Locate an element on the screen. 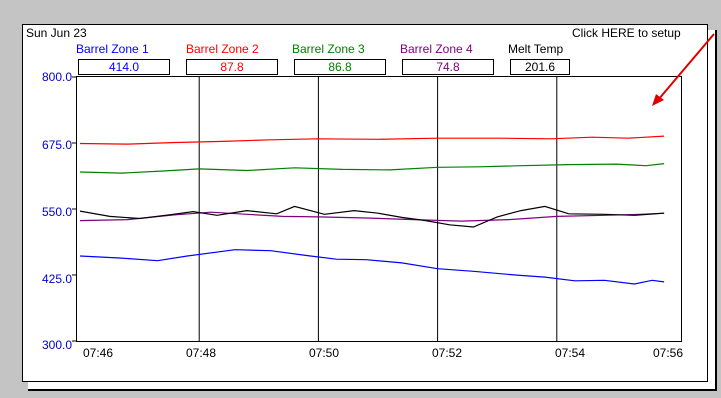 The image size is (721, 398). x-tick-label: 07:50 is located at coordinates (324, 353).